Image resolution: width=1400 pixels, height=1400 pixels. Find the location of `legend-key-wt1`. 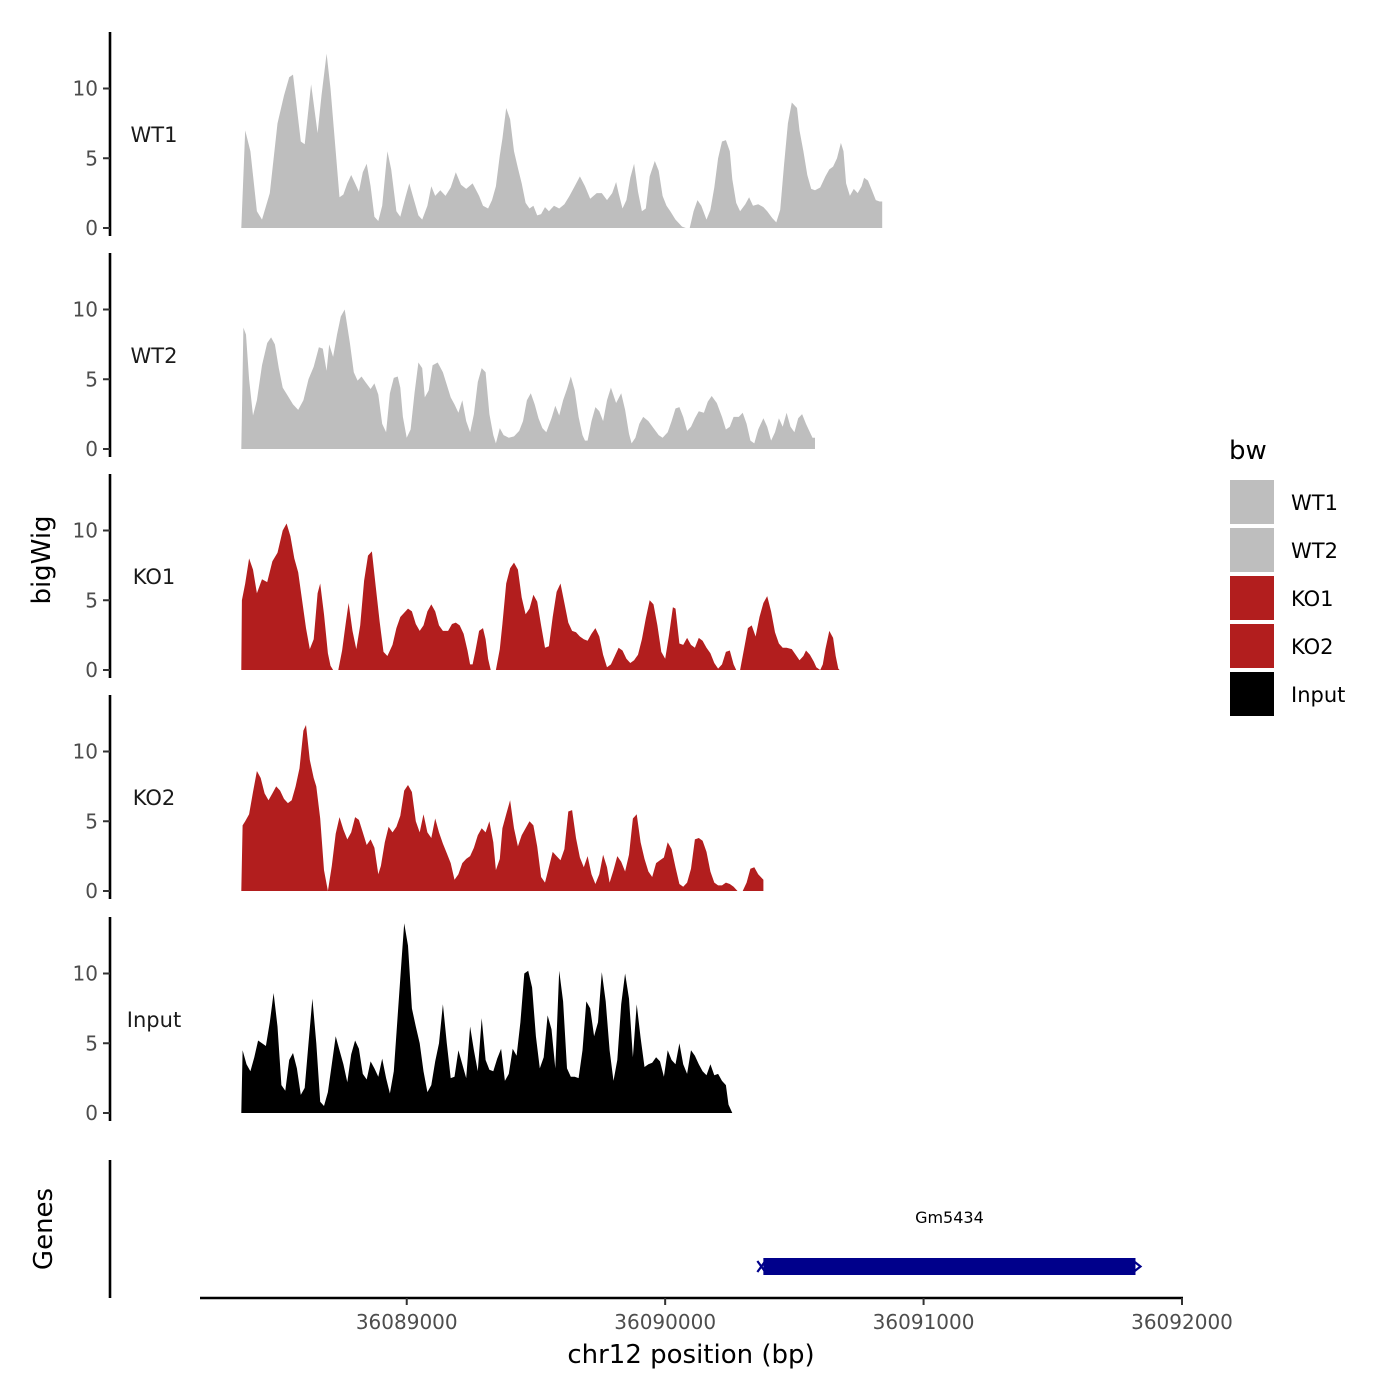

legend-key-wt1 is located at coordinates (1252, 502).